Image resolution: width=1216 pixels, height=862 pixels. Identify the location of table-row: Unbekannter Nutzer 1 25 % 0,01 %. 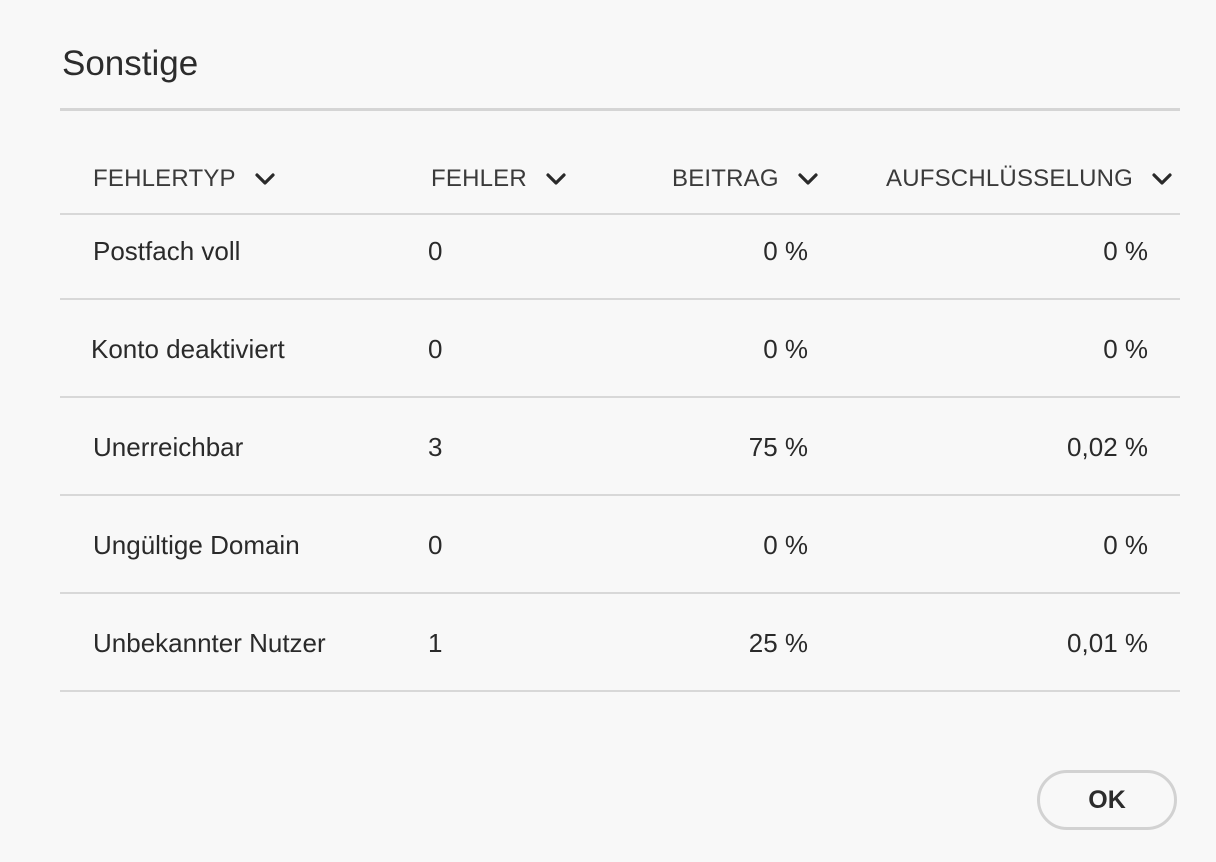
(620, 643).